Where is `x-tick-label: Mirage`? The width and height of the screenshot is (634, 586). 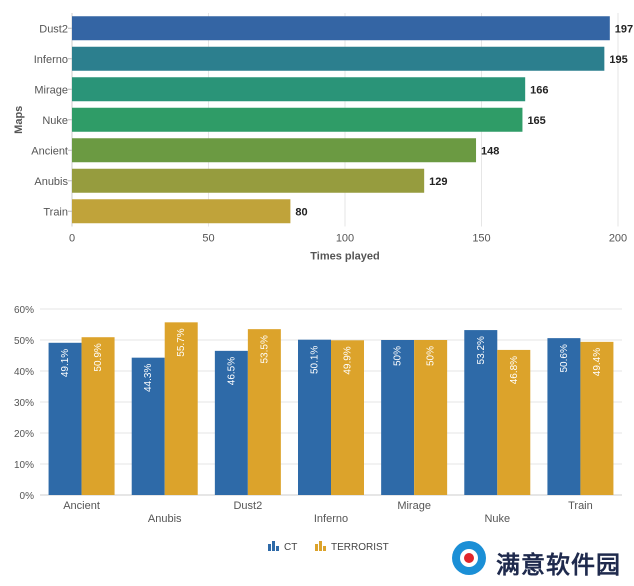
x-tick-label: Mirage is located at coordinates (414, 506).